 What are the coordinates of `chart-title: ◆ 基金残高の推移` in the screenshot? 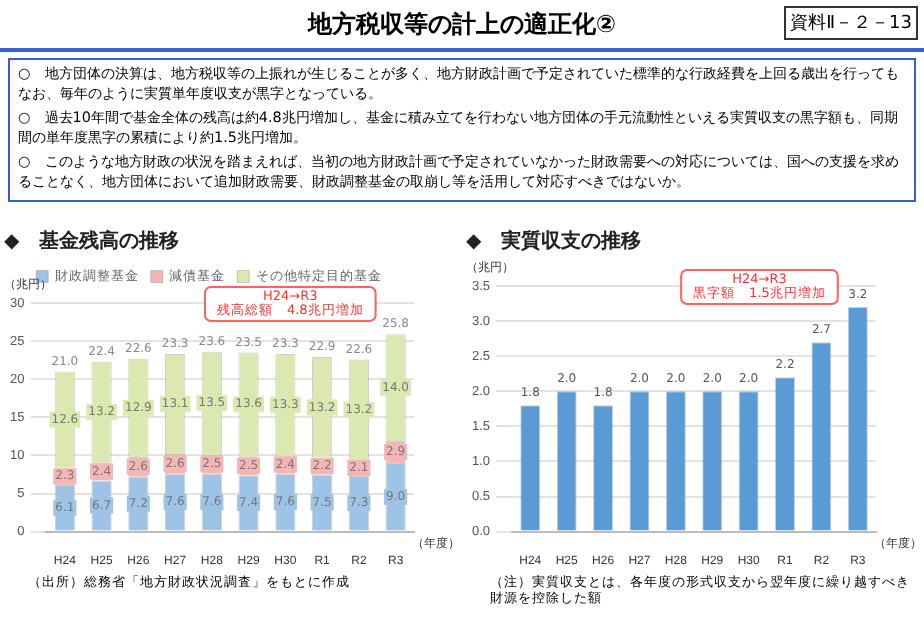 It's located at (92, 241).